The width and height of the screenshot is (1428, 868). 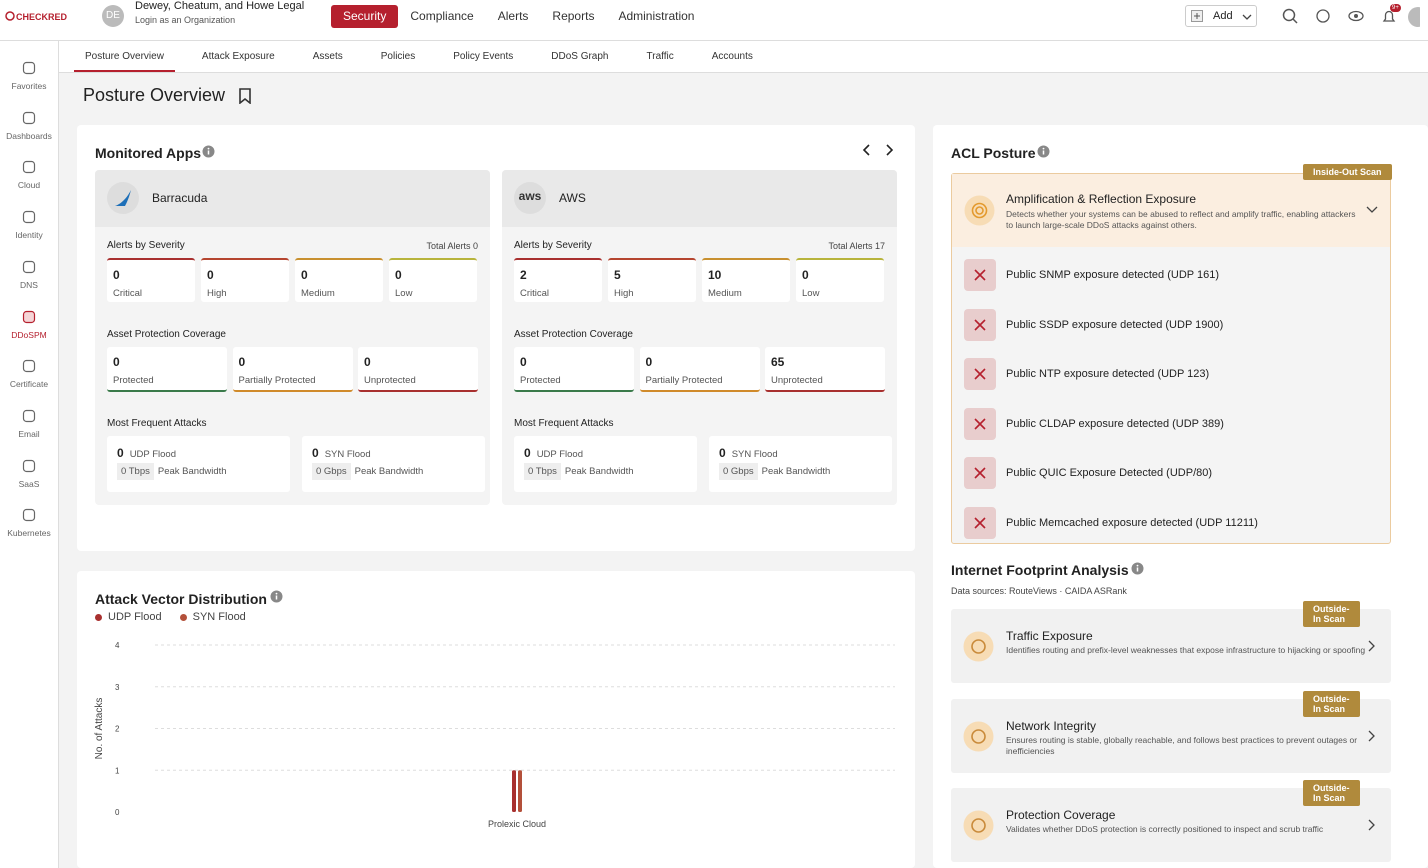 I want to click on org-name: Dewey, Cheatum, and Howe Legal, so click(x=220, y=6).